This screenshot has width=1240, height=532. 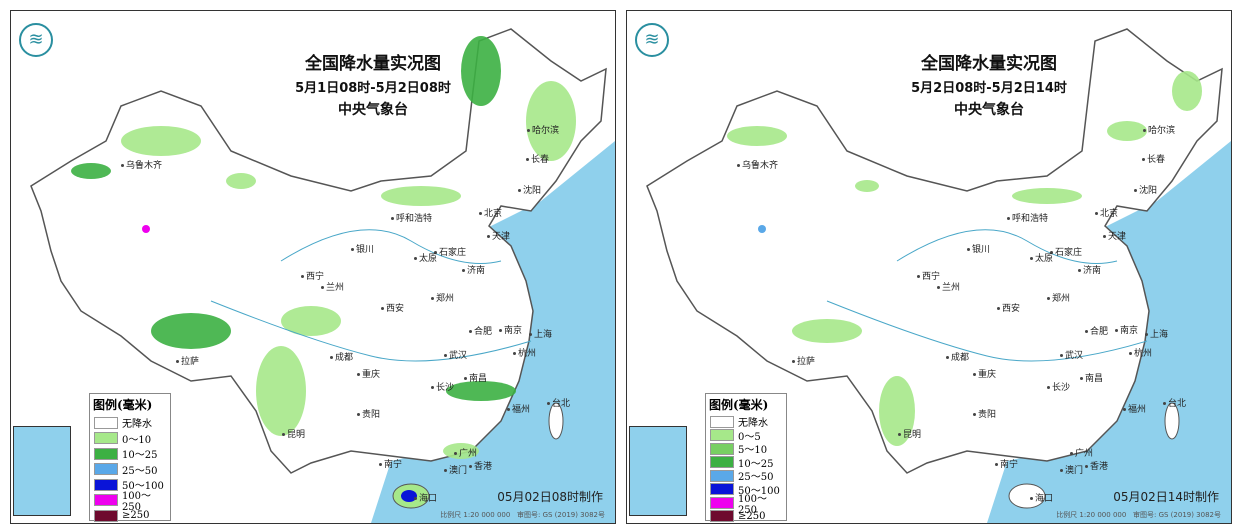 What do you see at coordinates (42, 471) in the screenshot?
I see `south-china-sea-inset` at bounding box center [42, 471].